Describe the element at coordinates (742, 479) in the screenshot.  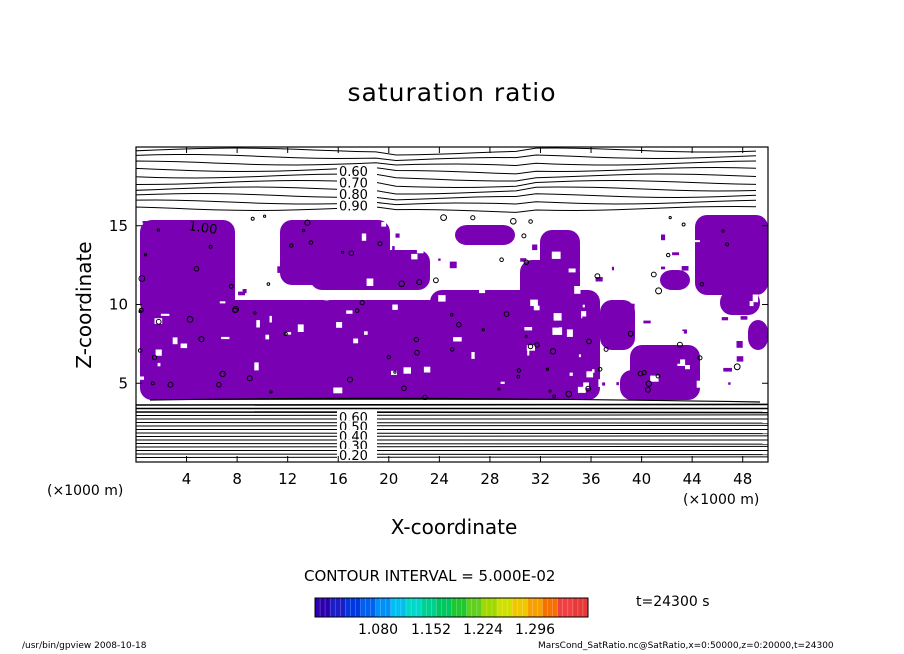
I see `x-tick-label: 48` at that location.